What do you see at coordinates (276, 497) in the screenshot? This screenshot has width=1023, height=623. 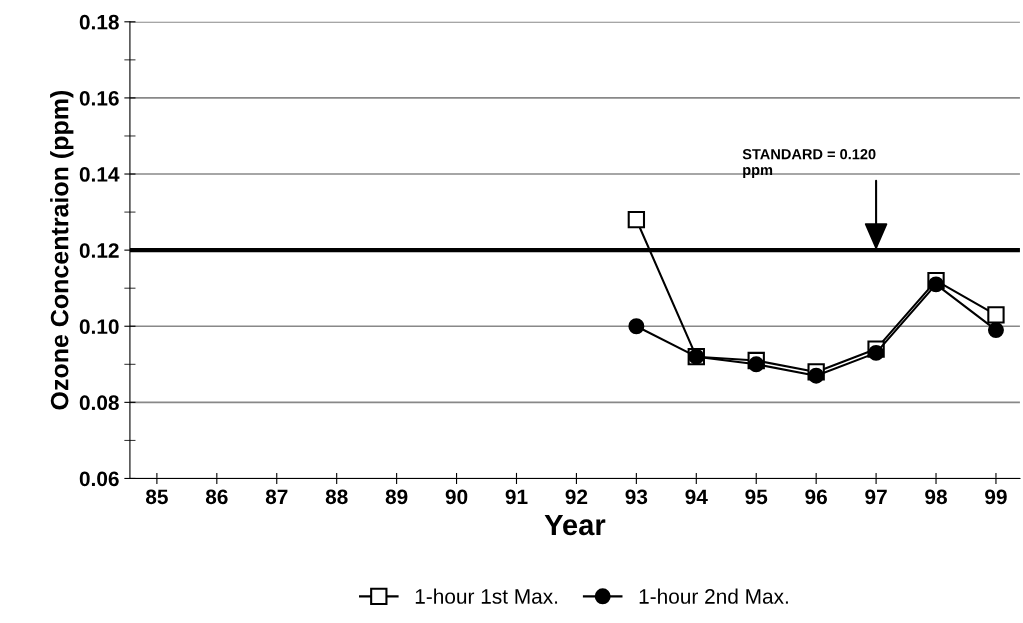 I see `x-tick-label: 87` at bounding box center [276, 497].